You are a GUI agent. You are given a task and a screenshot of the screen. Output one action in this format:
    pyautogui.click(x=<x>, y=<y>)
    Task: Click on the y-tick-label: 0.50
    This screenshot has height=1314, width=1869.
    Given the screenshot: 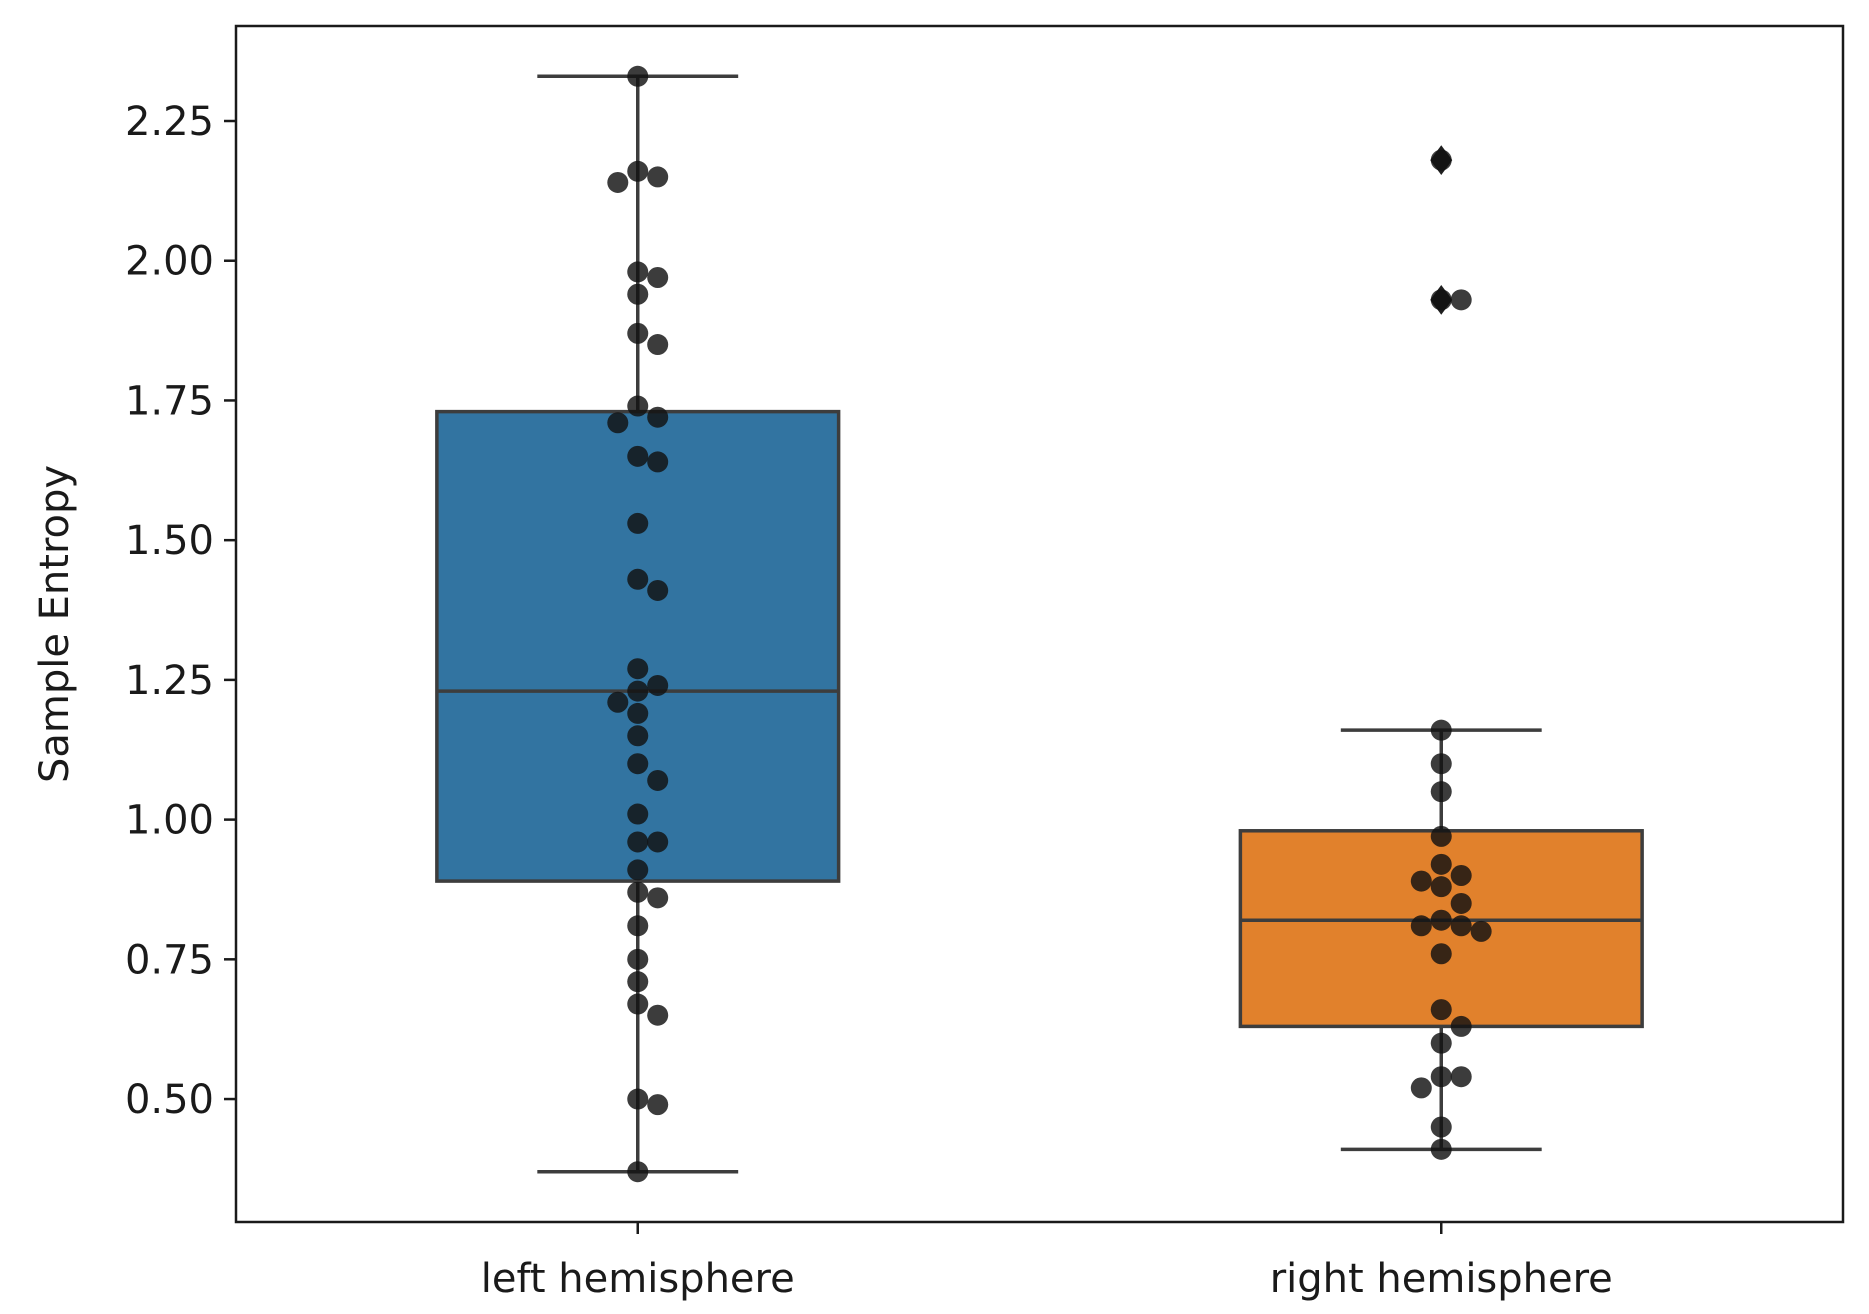 What is the action you would take?
    pyautogui.click(x=169, y=1100)
    